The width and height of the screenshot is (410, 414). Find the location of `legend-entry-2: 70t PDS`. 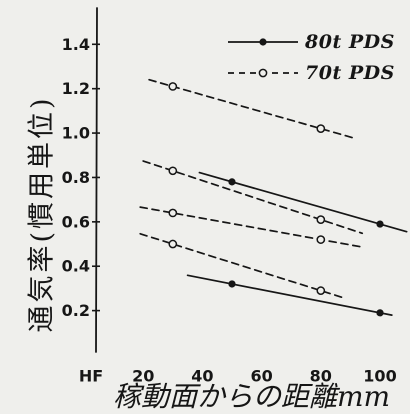

legend-entry-2: 70t PDS is located at coordinates (311, 73).